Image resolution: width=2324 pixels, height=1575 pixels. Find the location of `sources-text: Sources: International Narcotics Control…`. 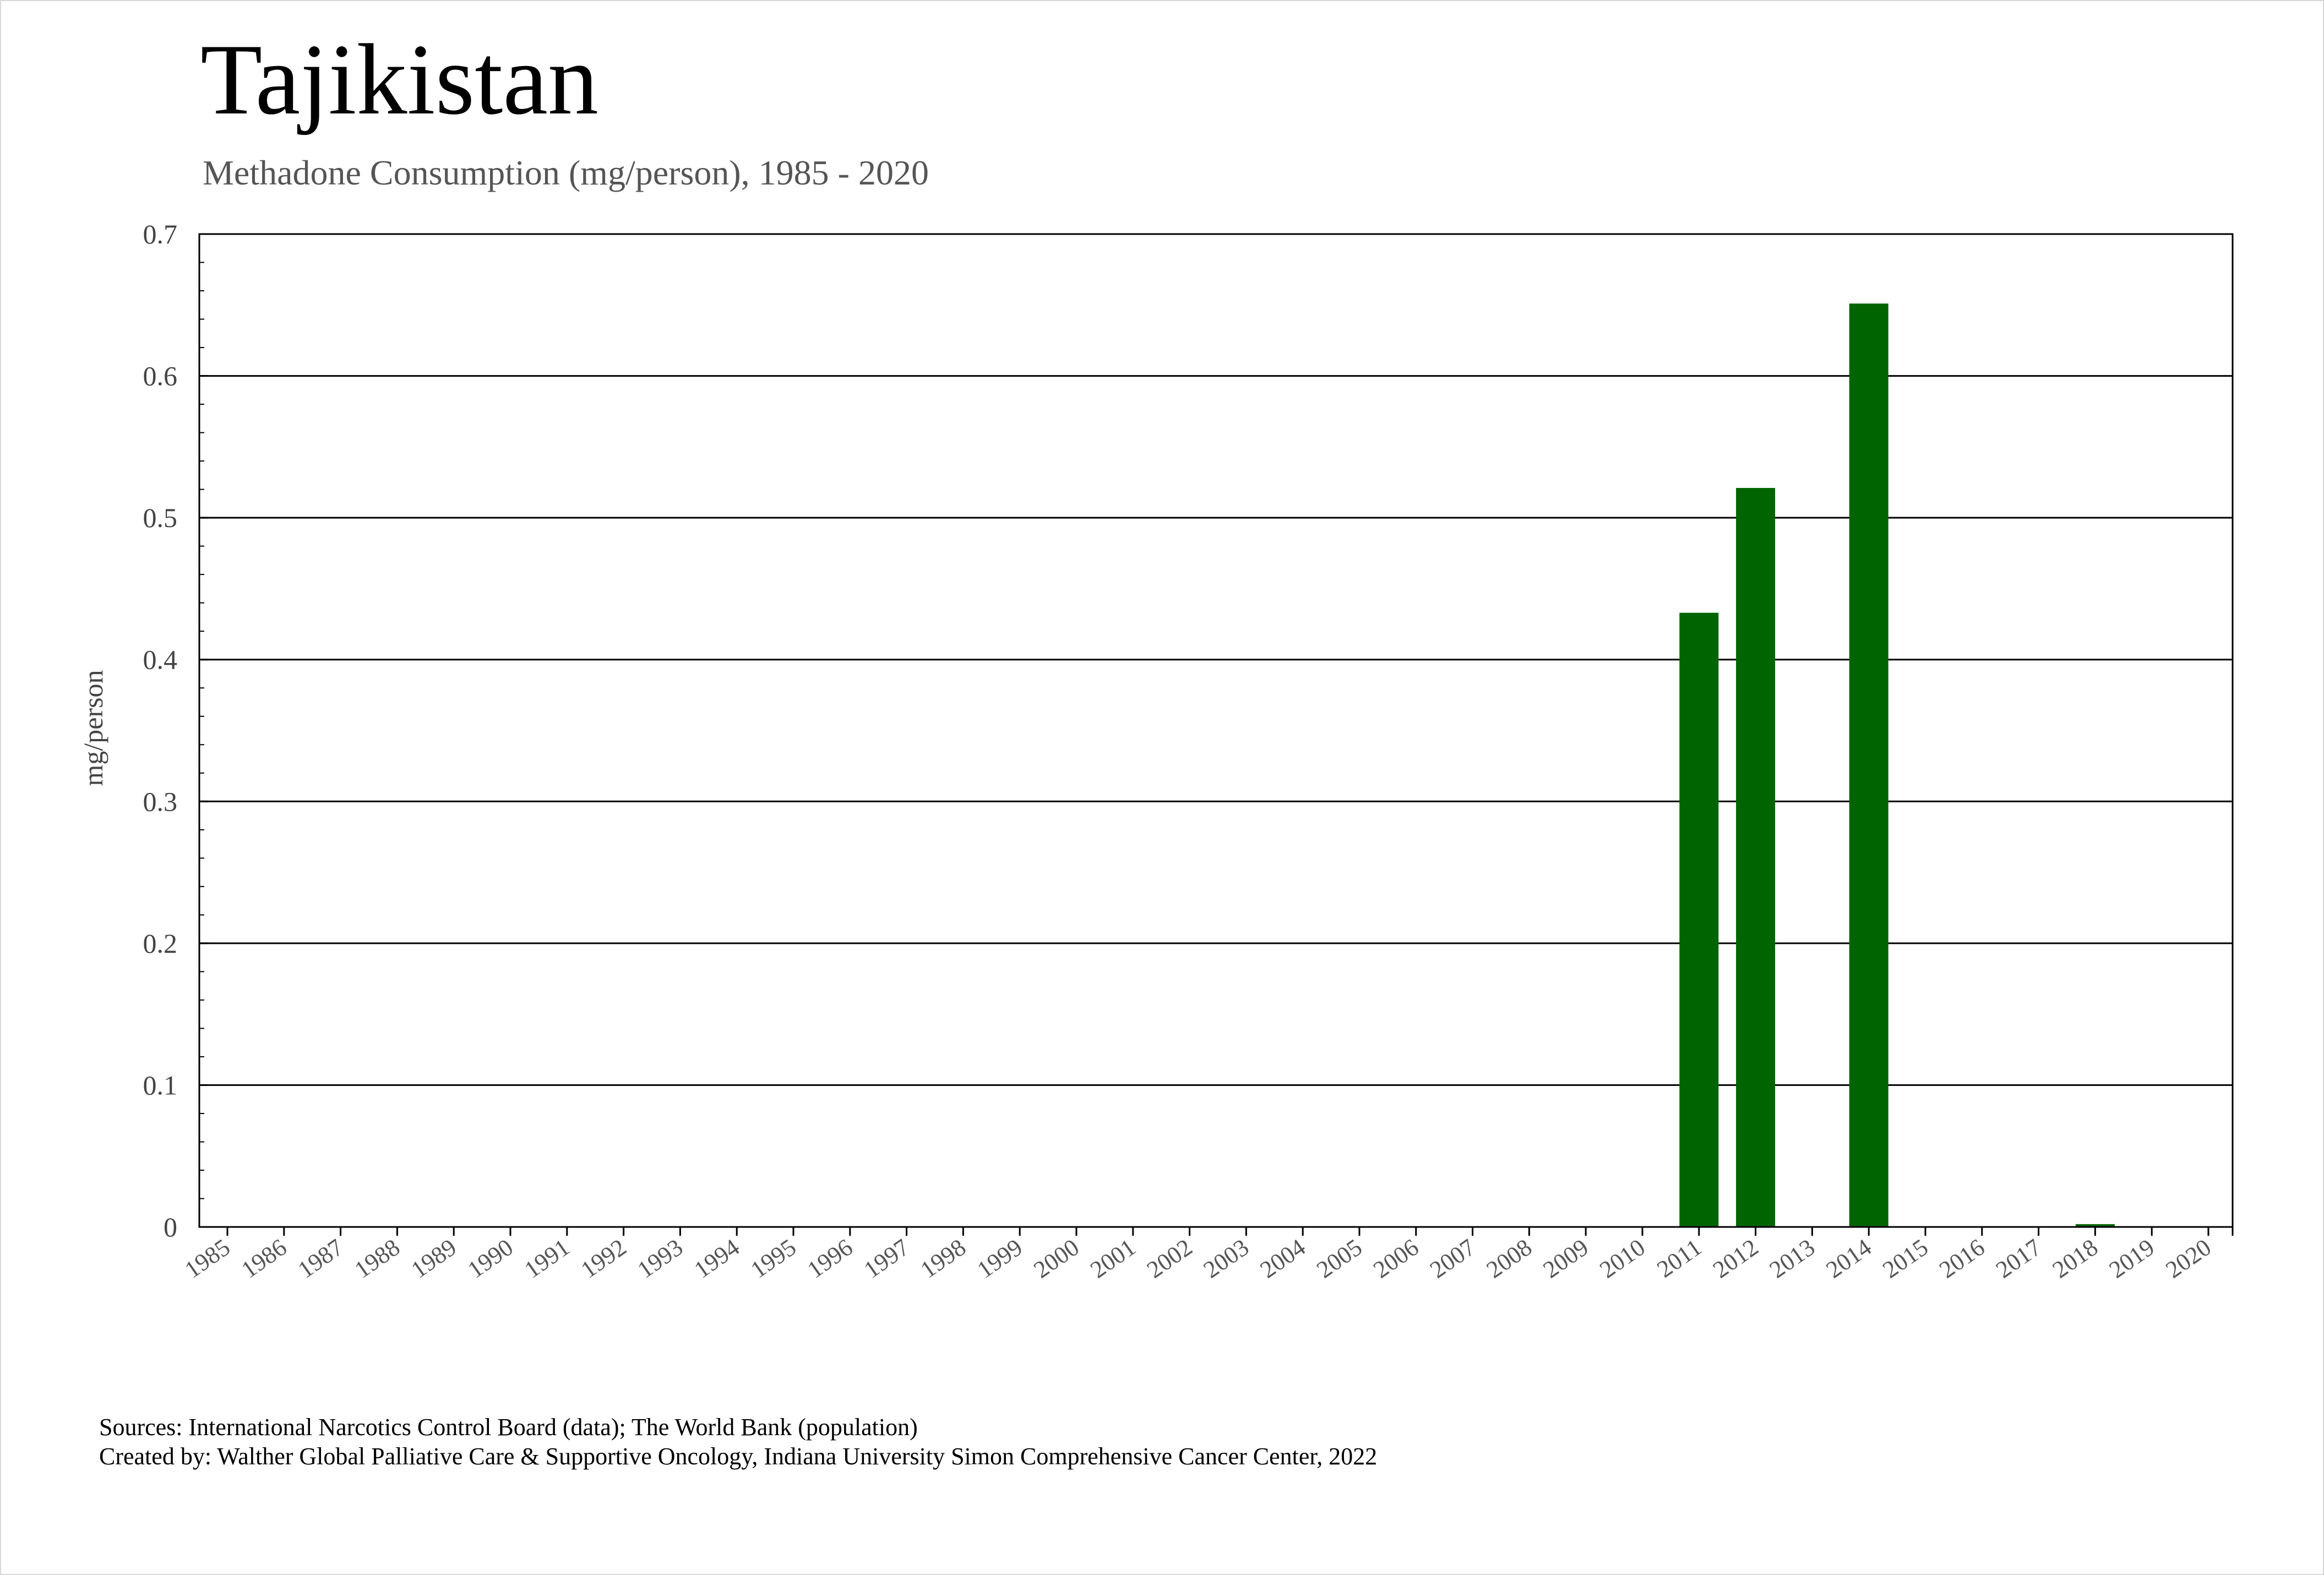

sources-text: Sources: International Narcotics Control… is located at coordinates (509, 1427).